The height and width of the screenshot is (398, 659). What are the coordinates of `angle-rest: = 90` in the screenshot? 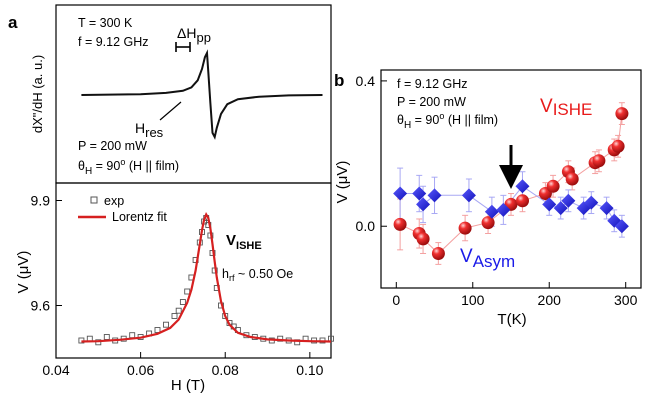 It's located at (106, 166).